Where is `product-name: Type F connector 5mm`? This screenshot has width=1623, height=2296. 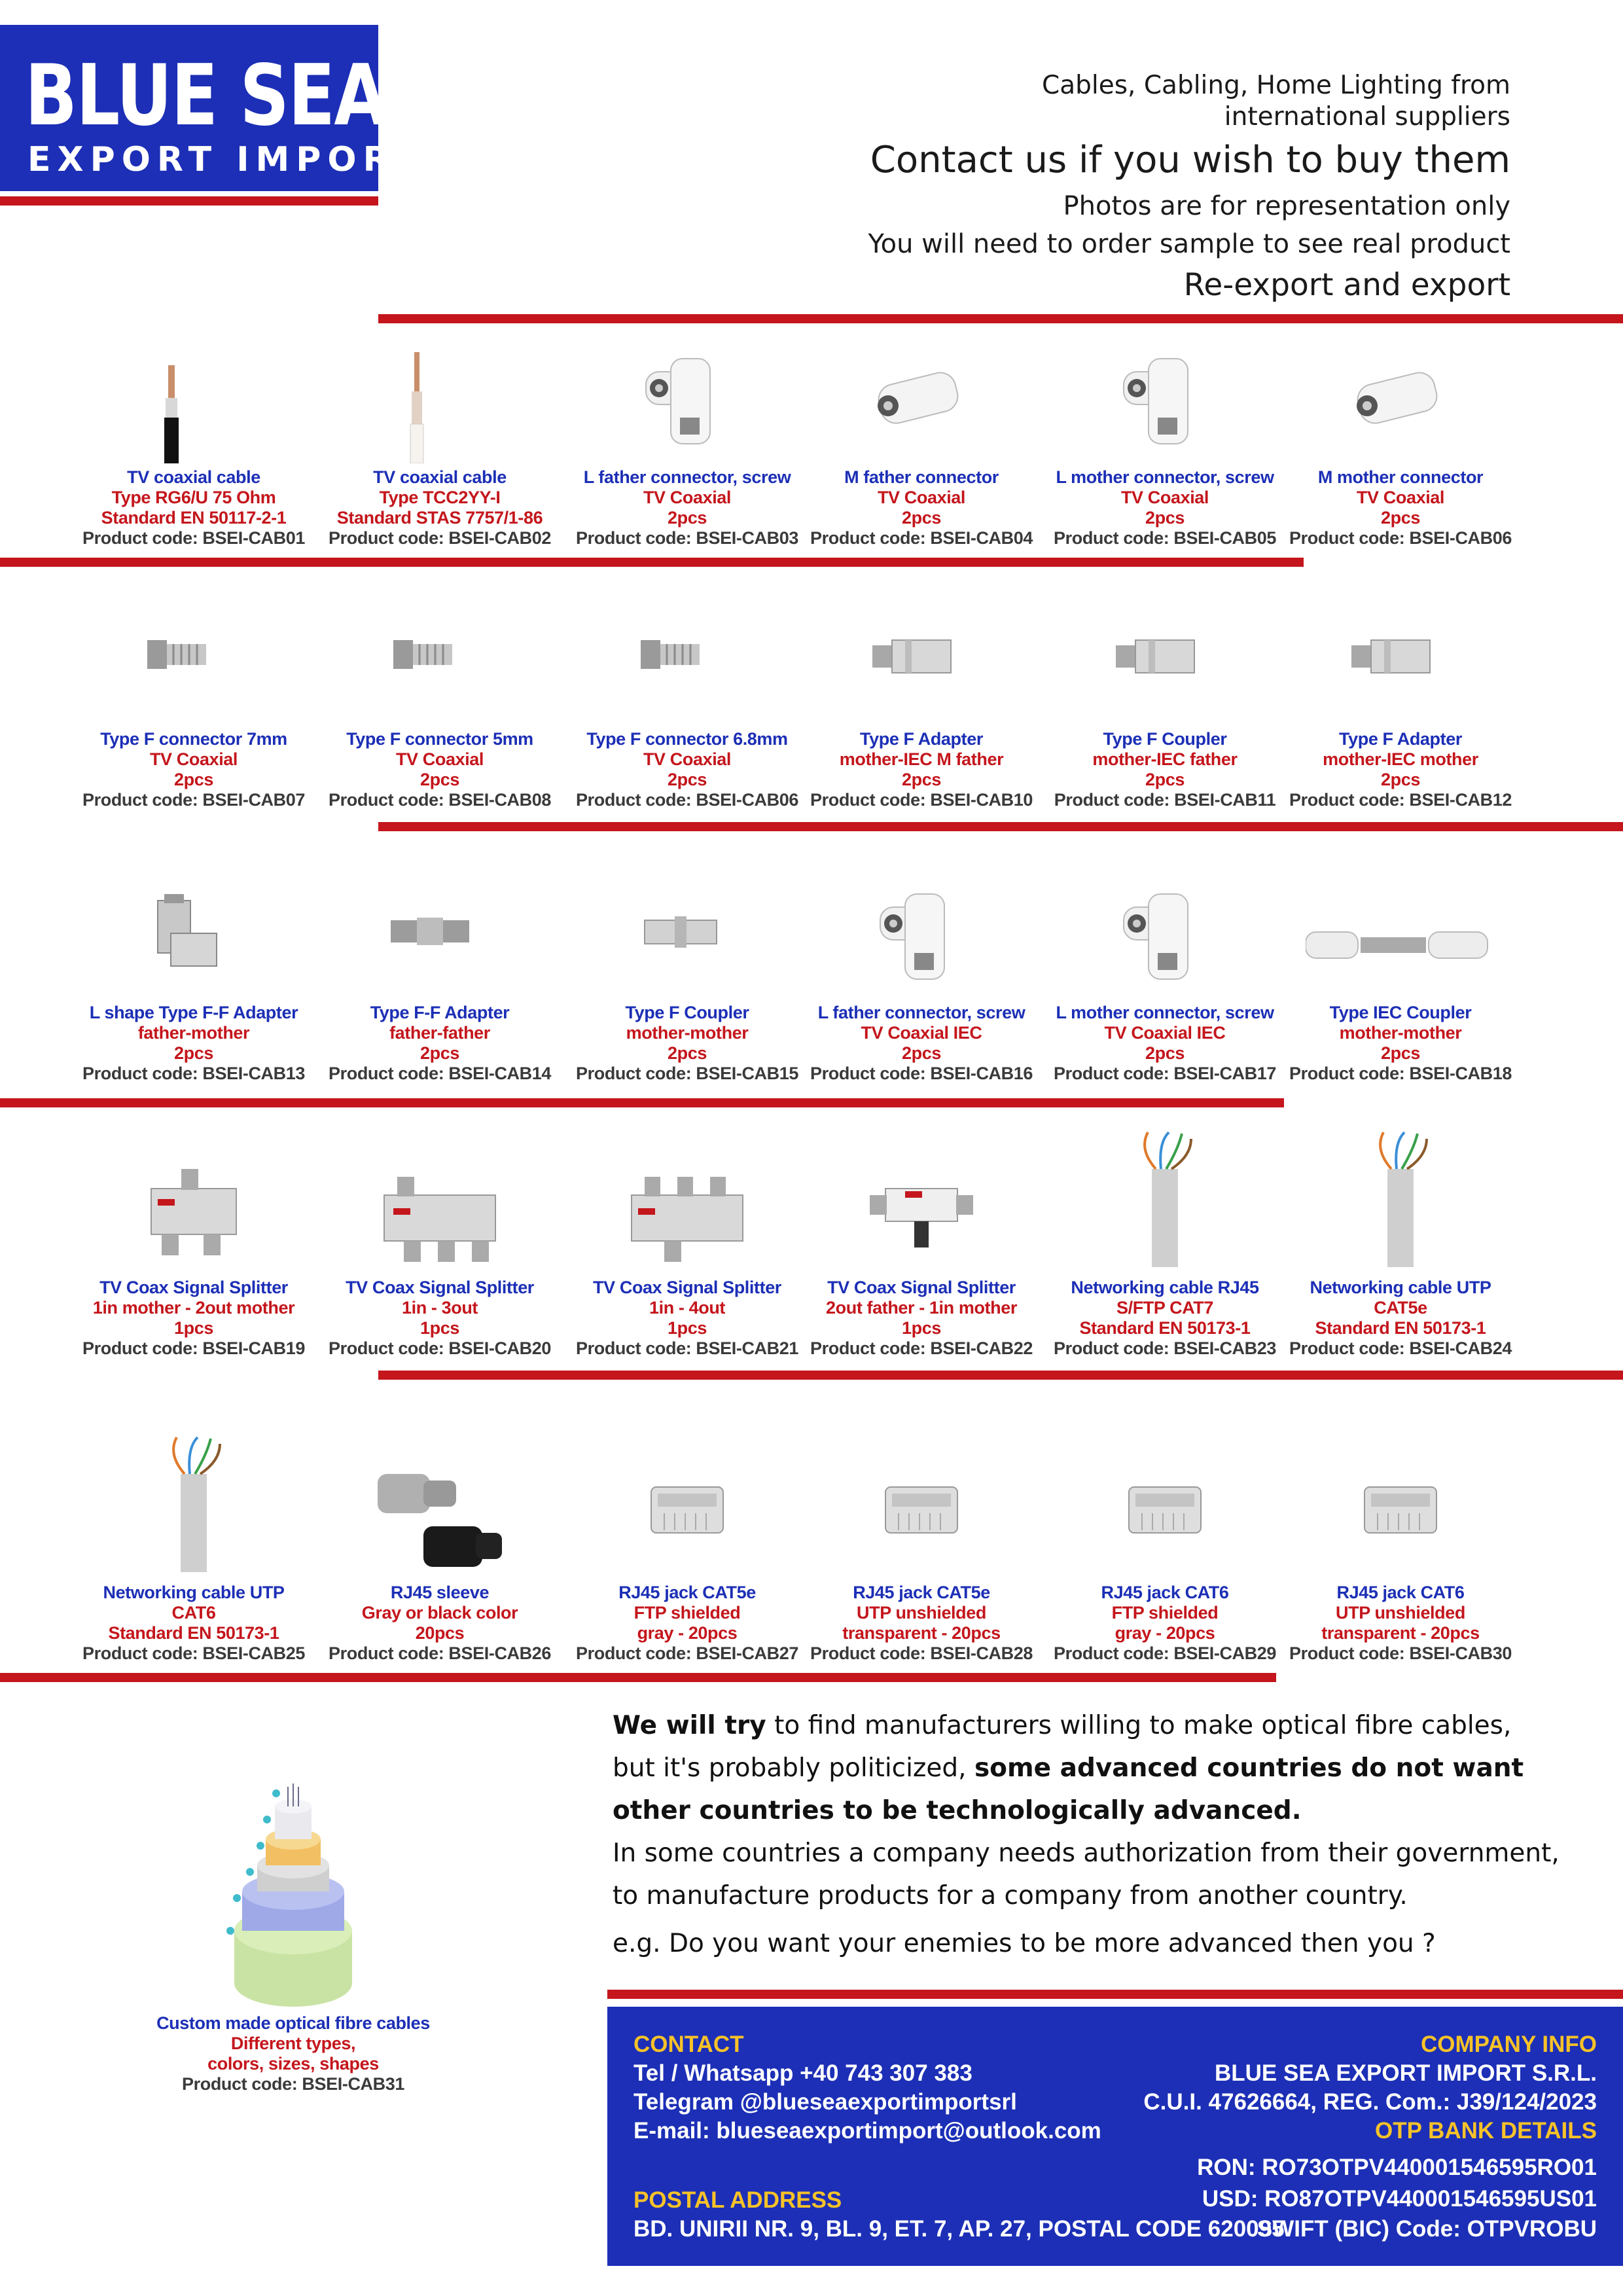
product-name: Type F connector 5mm is located at coordinates (440, 739).